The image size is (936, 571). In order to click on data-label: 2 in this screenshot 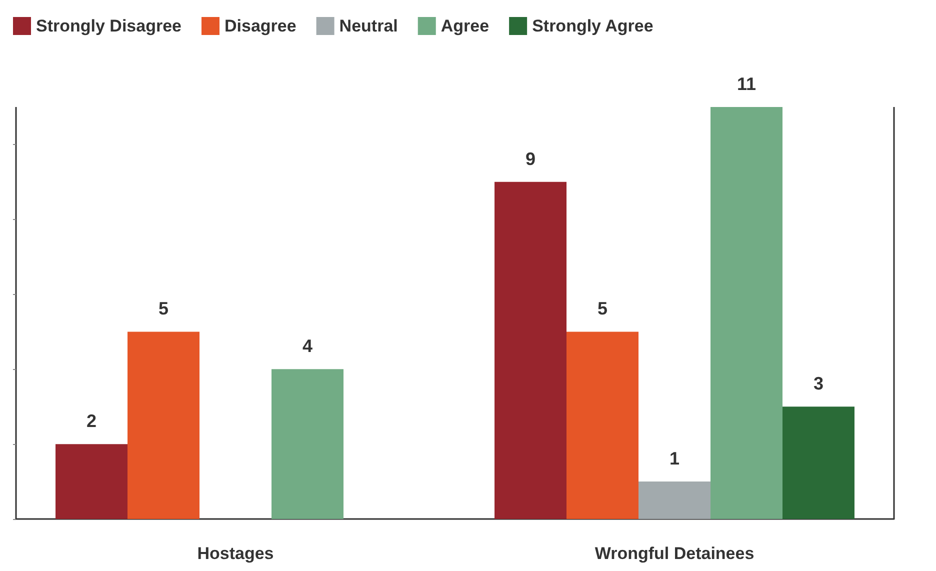, I will do `click(91, 421)`.